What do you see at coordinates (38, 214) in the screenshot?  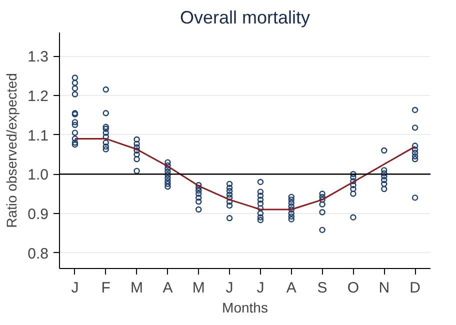 I see `y-tick-label: 0.9` at bounding box center [38, 214].